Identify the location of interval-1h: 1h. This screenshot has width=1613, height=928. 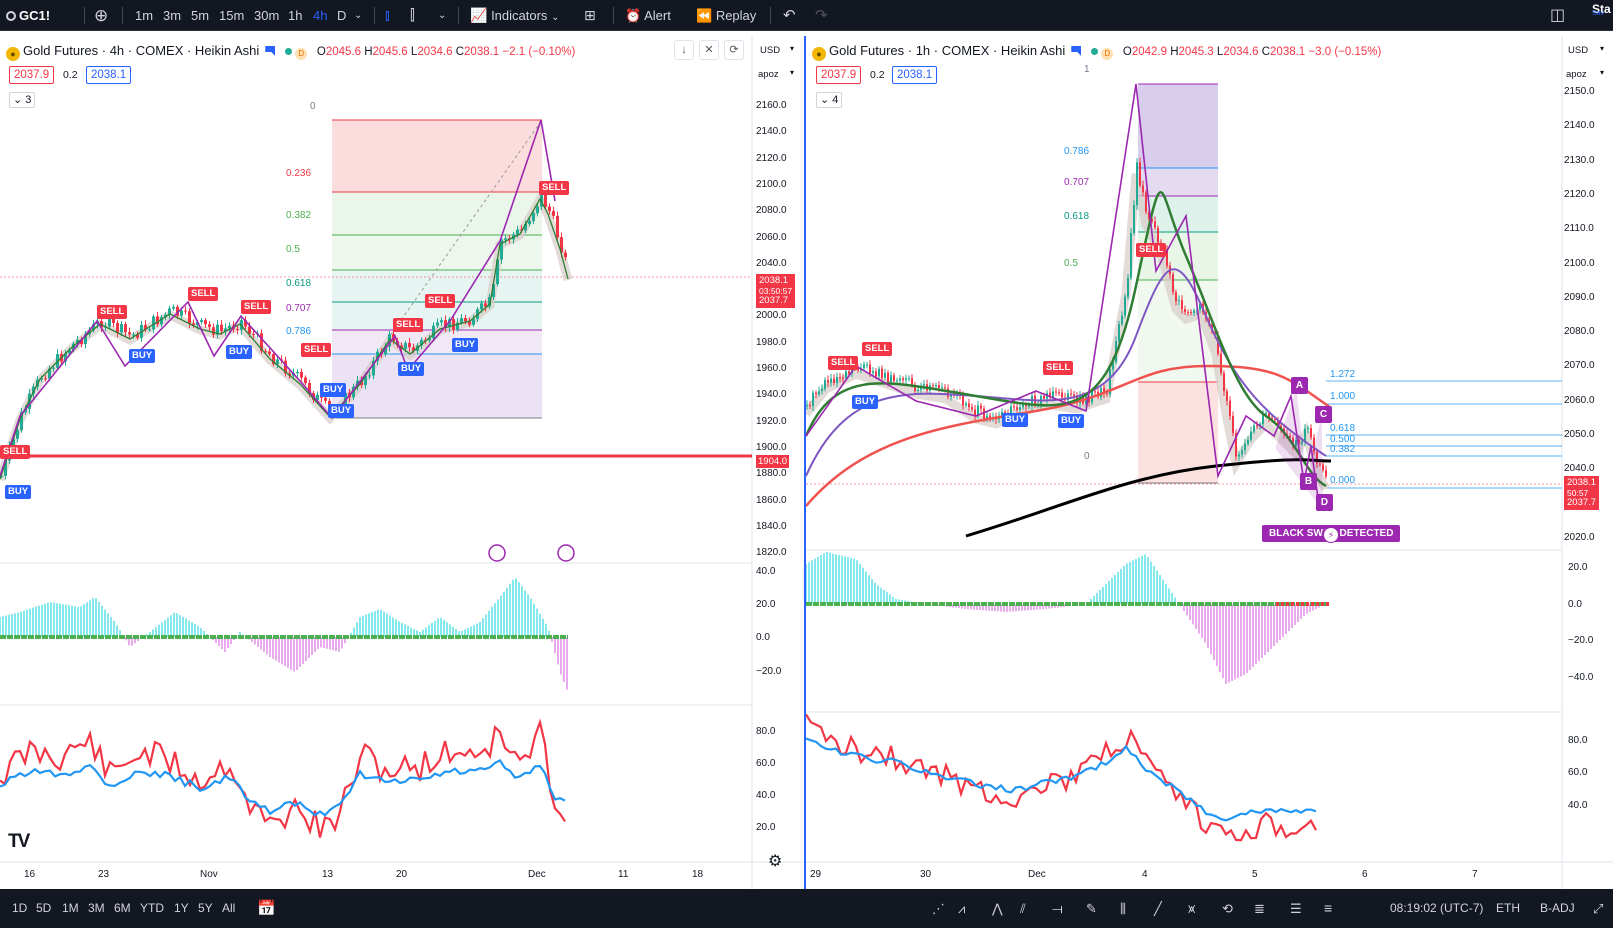
(295, 15).